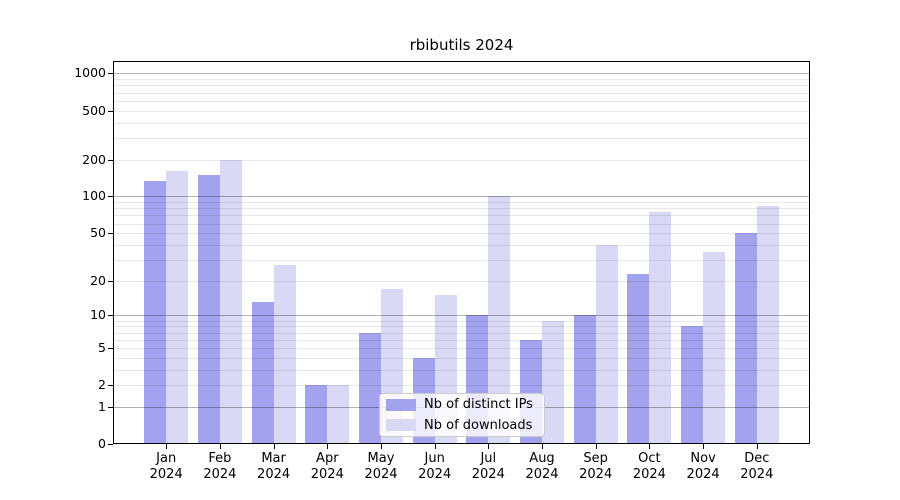 The height and width of the screenshot is (500, 900). Describe the element at coordinates (649, 466) in the screenshot. I see `x-tick-label: Oct 2024` at that location.